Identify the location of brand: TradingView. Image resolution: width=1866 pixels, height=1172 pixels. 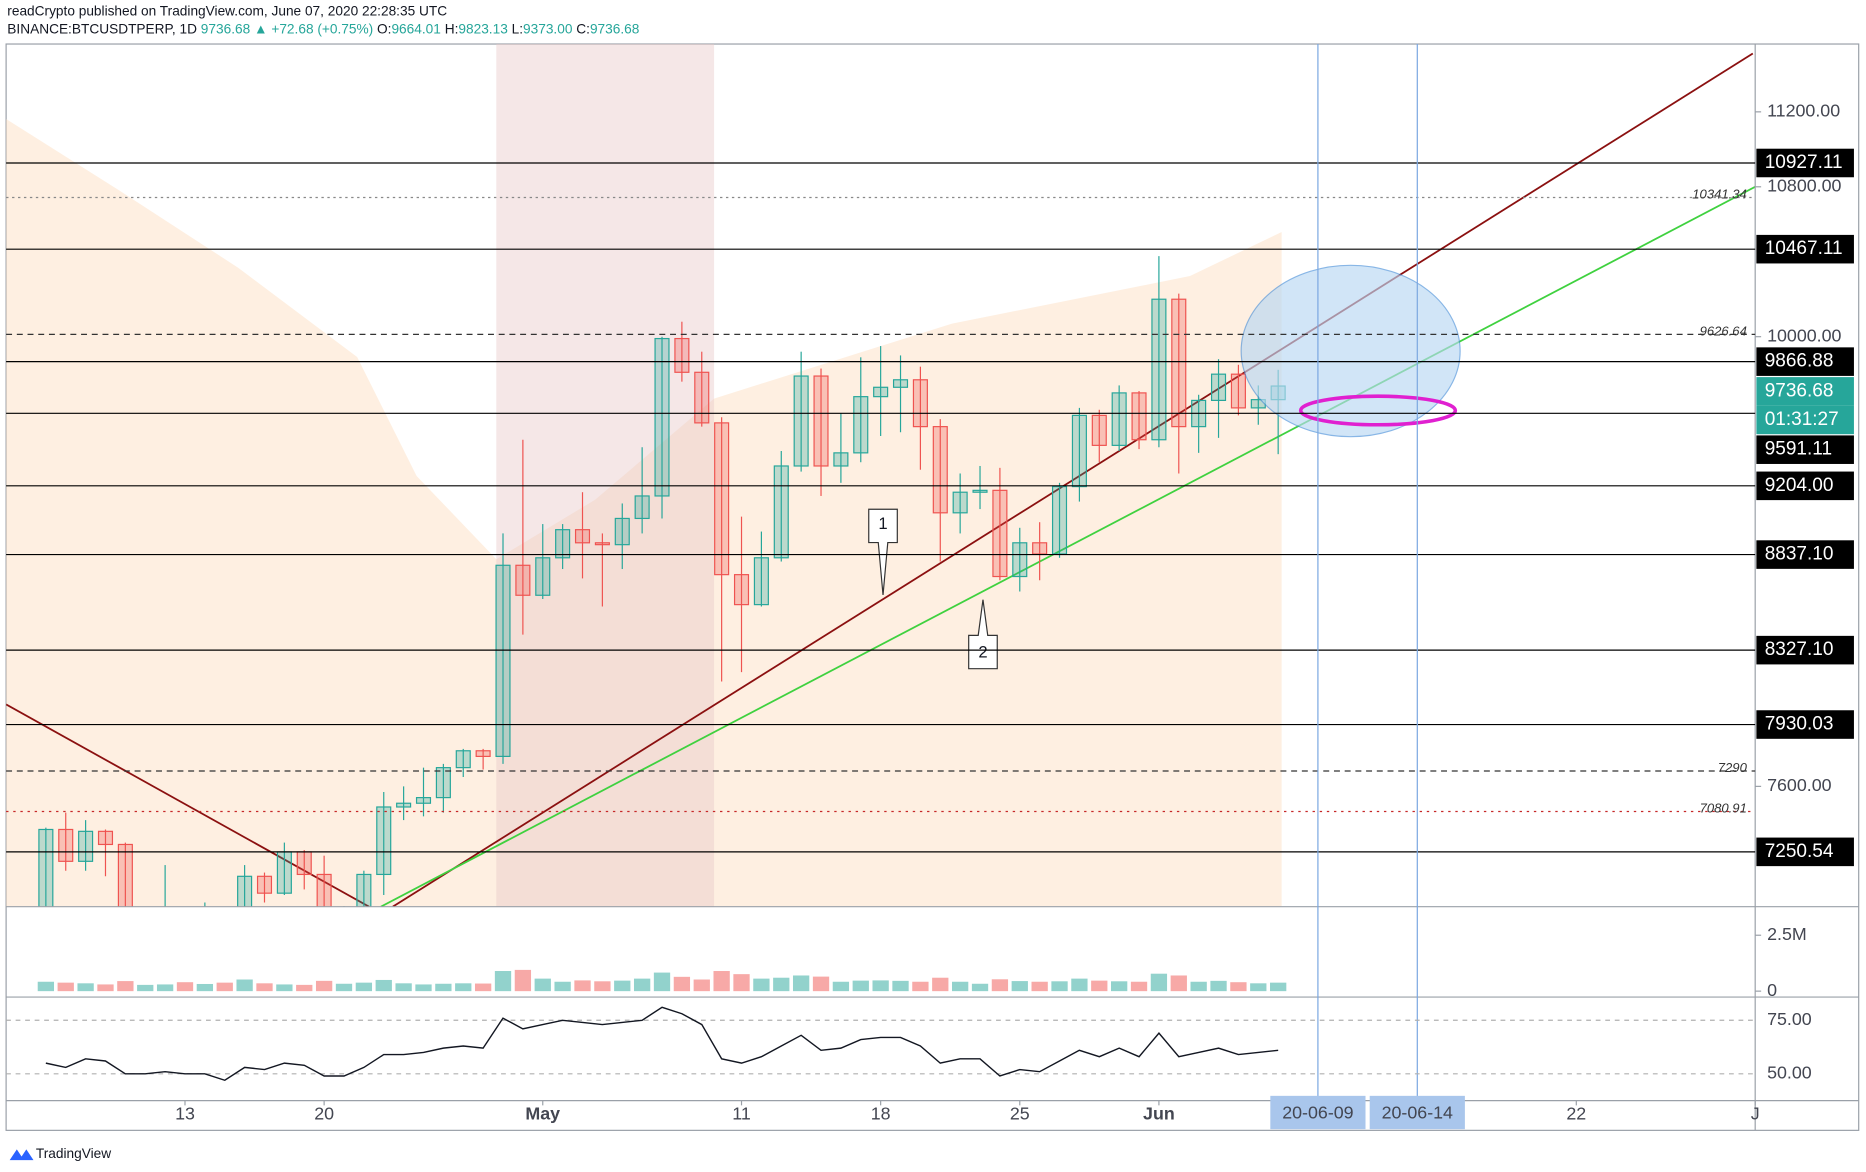
(73, 1153).